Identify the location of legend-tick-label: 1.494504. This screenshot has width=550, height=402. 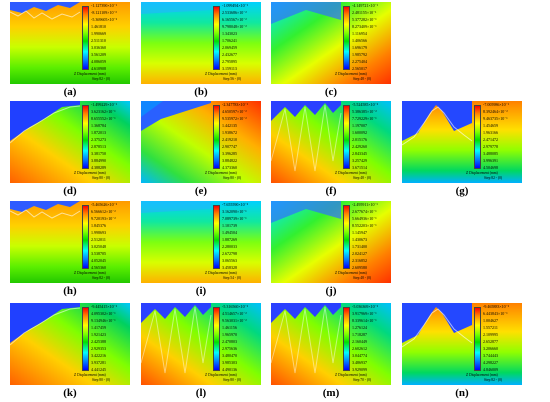
(229, 232).